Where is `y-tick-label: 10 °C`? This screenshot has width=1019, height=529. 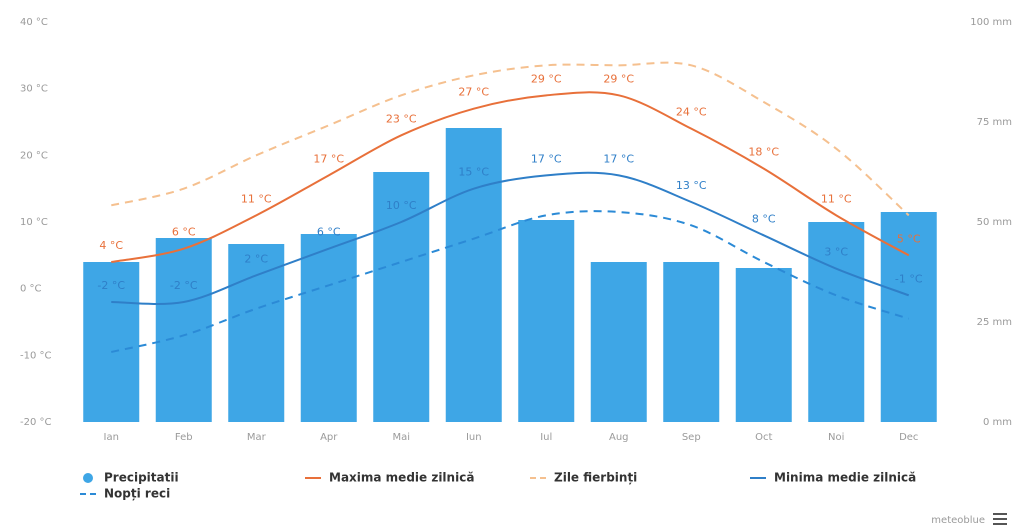
y-tick-label: 10 °C is located at coordinates (34, 222).